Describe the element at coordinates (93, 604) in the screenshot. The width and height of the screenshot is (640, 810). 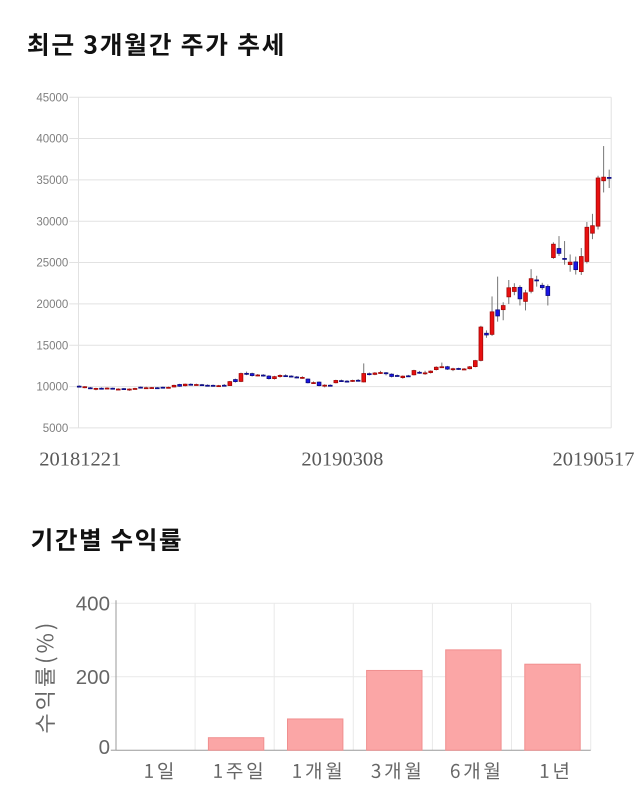
I see `returns-ytick-label: 400` at that location.